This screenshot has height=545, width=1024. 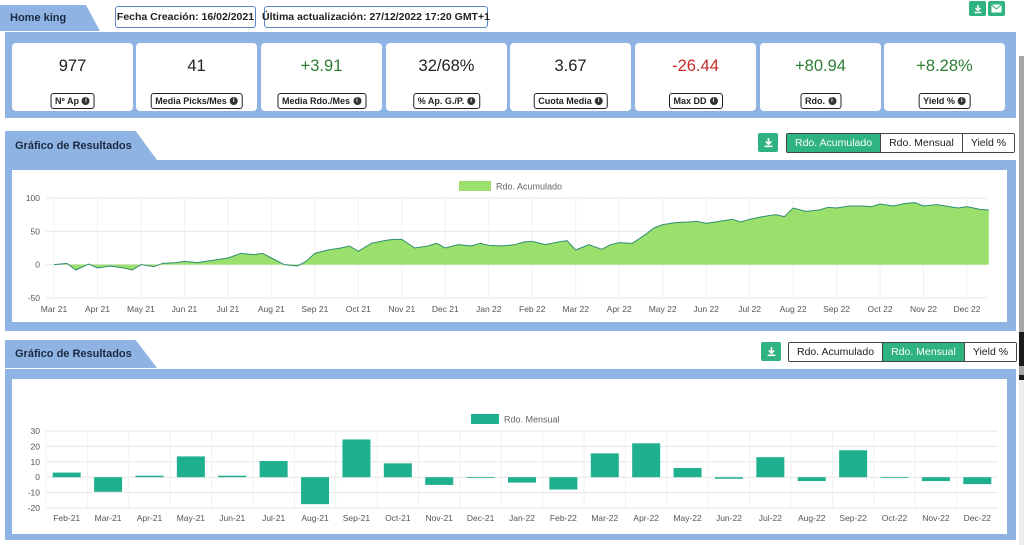 I want to click on stat-label: Yield % i, so click(x=944, y=101).